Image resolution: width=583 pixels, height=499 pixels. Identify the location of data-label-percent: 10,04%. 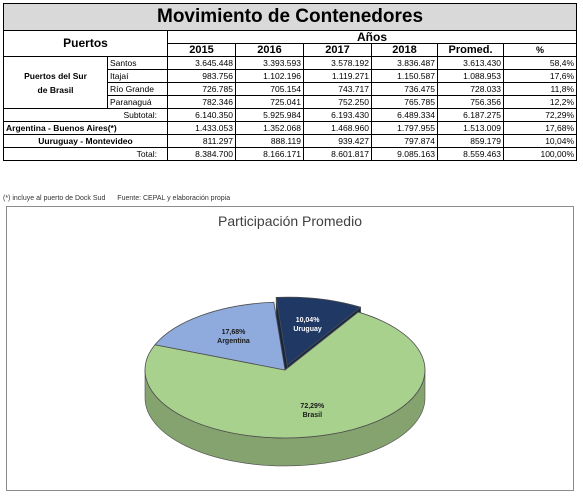
(308, 320).